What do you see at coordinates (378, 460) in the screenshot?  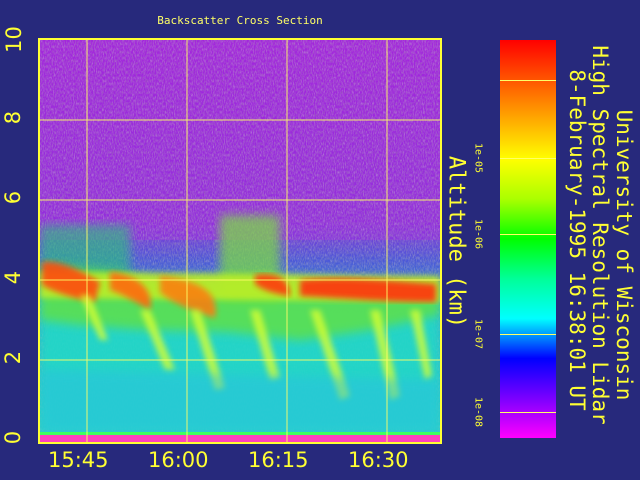 I see `x-tick-label: 16:30` at bounding box center [378, 460].